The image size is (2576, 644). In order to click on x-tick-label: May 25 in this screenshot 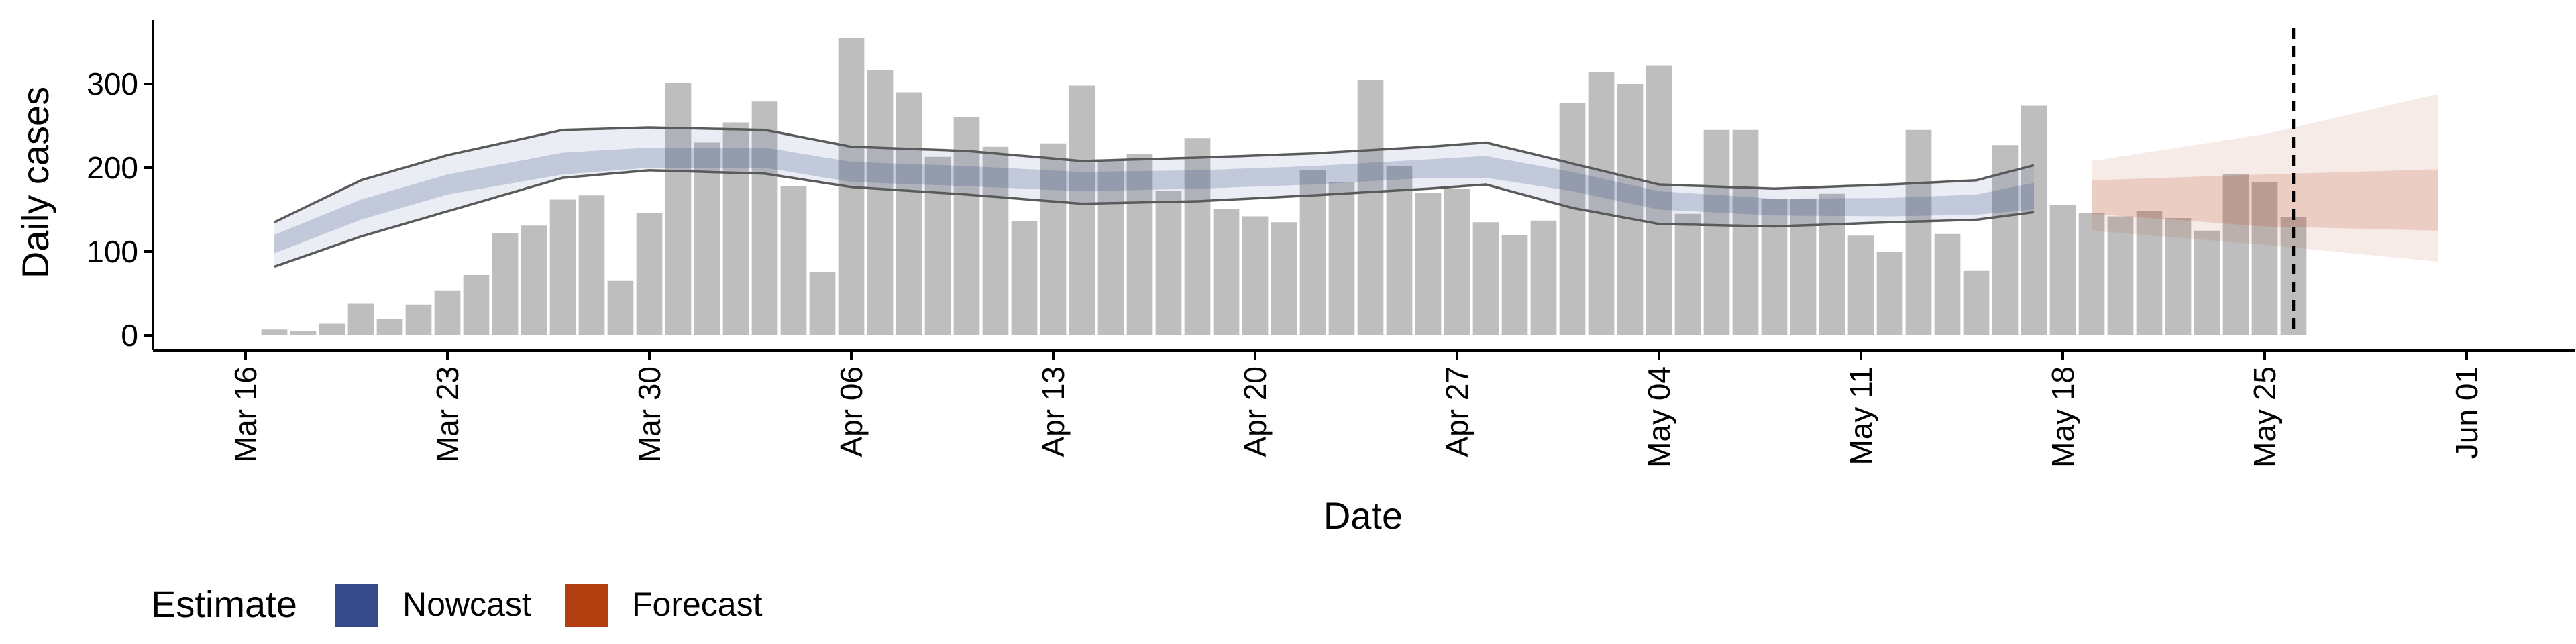, I will do `click(2264, 417)`.